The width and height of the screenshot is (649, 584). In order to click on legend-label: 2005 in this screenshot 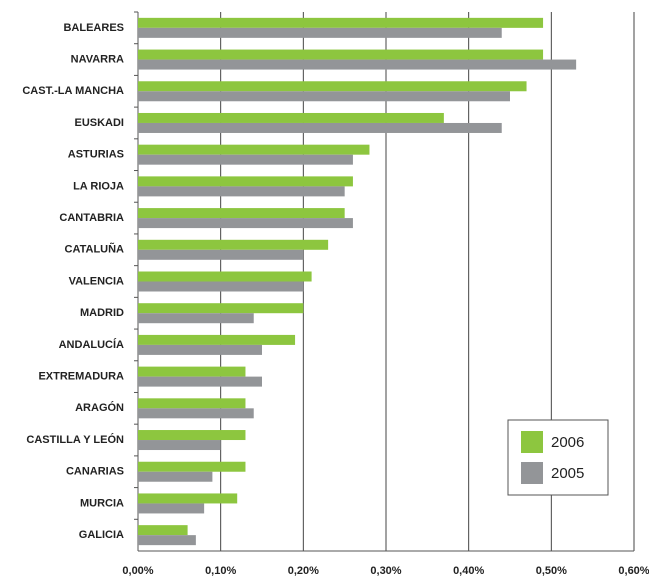, I will do `click(567, 473)`.